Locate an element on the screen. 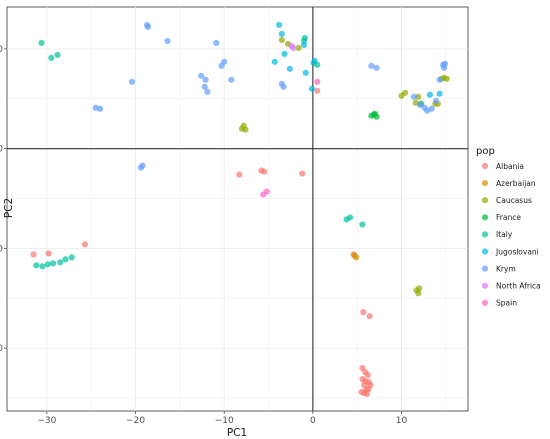  y-tick-label: −10 is located at coordinates (1, 249).